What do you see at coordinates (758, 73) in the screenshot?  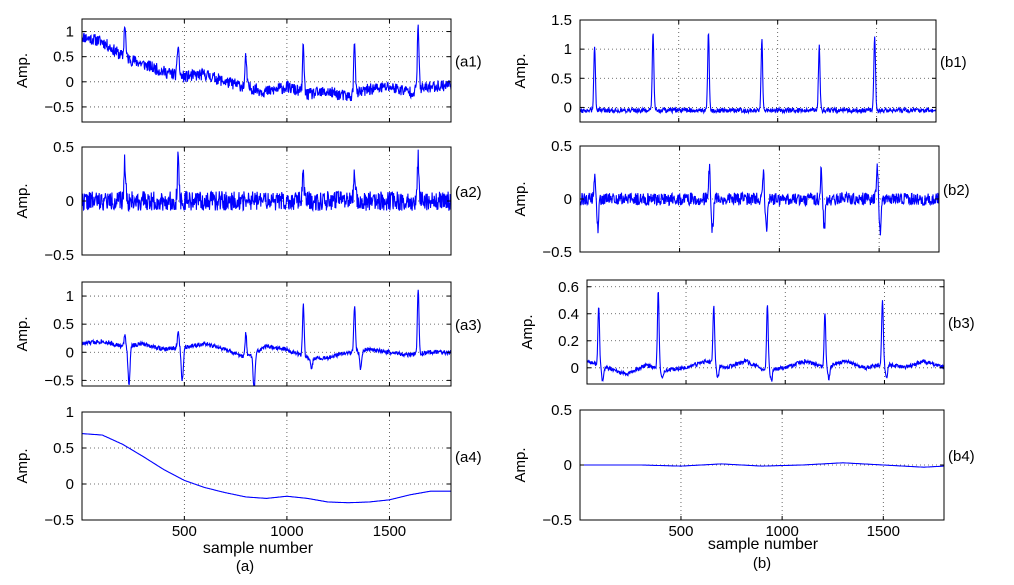 I see `series-line-b1` at bounding box center [758, 73].